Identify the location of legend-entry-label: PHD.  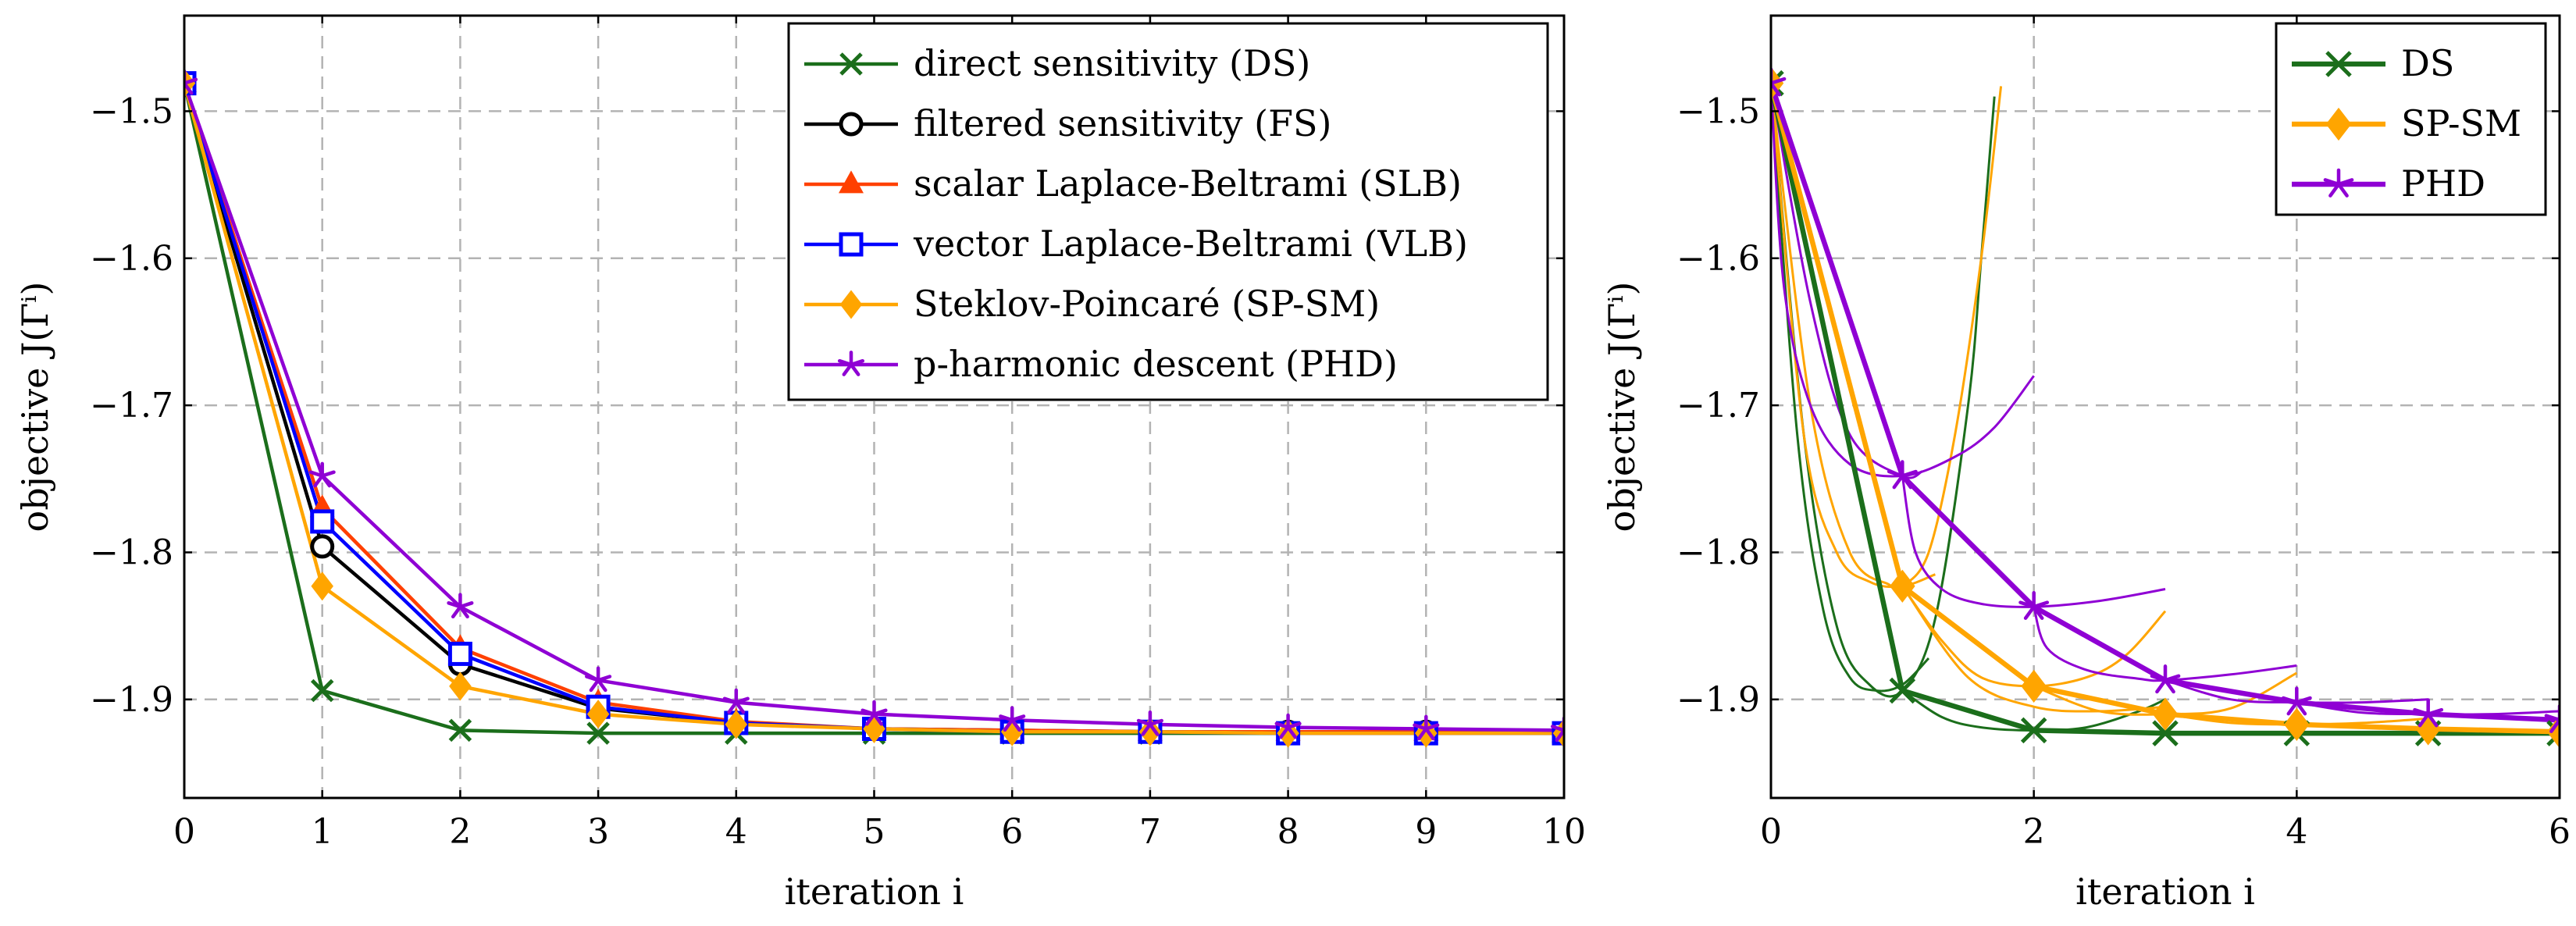
(2443, 183).